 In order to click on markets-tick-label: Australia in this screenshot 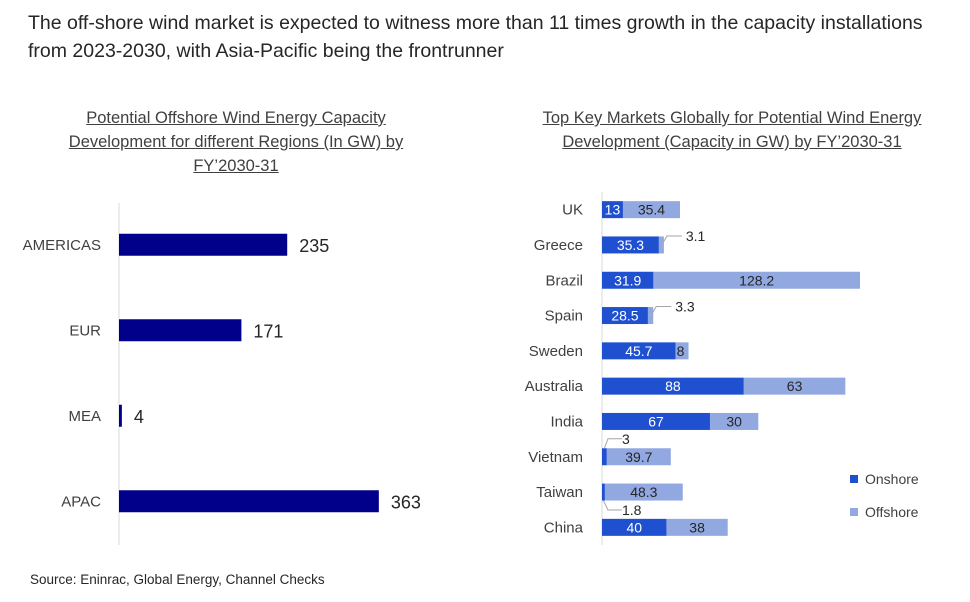, I will do `click(554, 386)`.